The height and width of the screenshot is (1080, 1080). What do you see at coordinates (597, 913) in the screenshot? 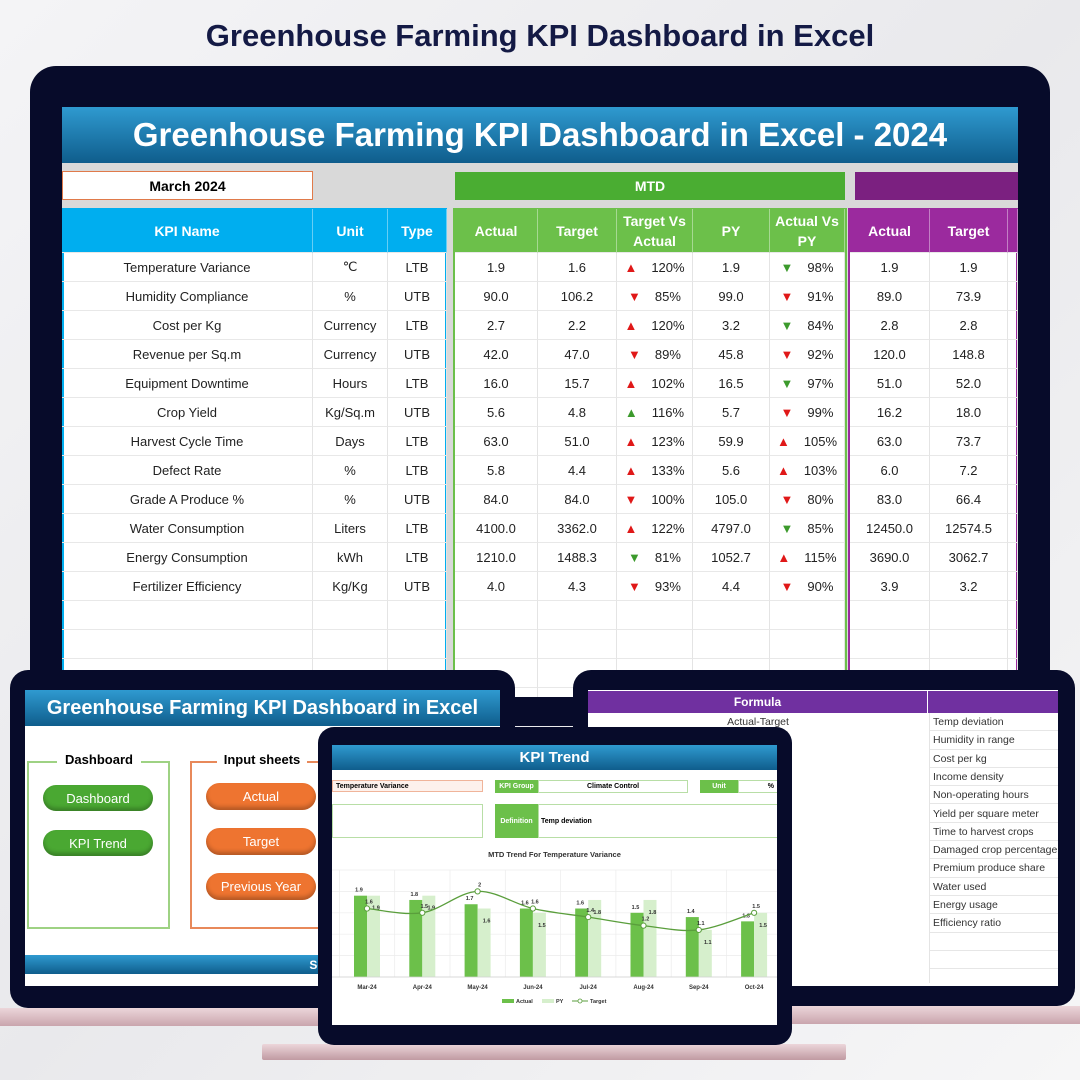
I see `py-data-label: 1.8` at bounding box center [597, 913].